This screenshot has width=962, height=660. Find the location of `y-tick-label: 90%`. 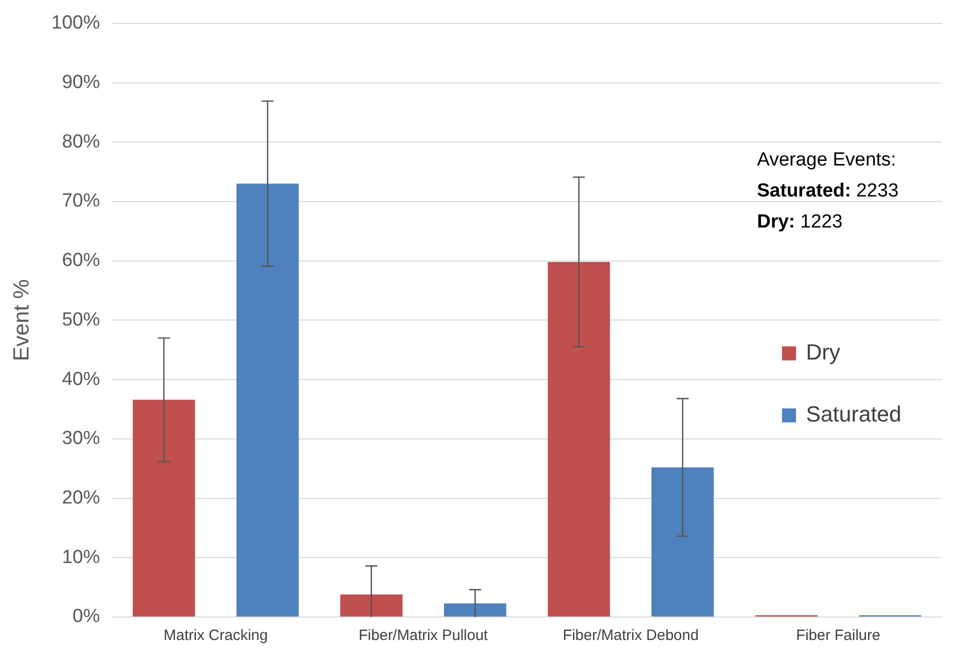

y-tick-label: 90% is located at coordinates (81, 82).